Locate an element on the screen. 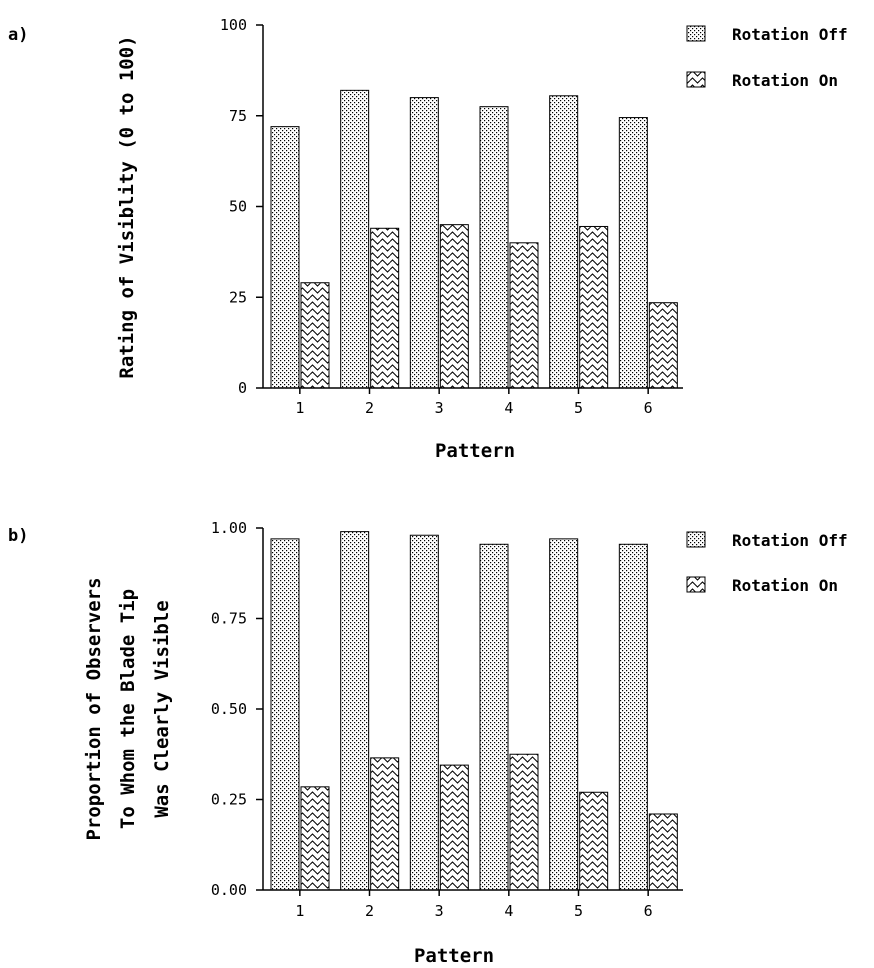 The image size is (874, 968). y-tick-label: 25 is located at coordinates (238, 297).